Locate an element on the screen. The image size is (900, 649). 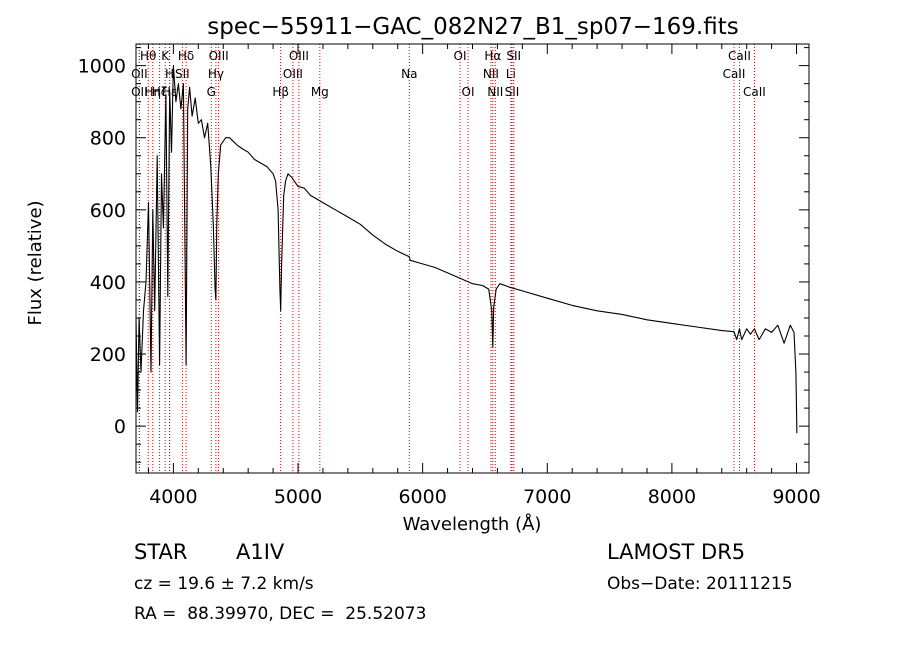
redshift-cz: cz = 19.6 ± 7.2 km/s is located at coordinates (224, 584).